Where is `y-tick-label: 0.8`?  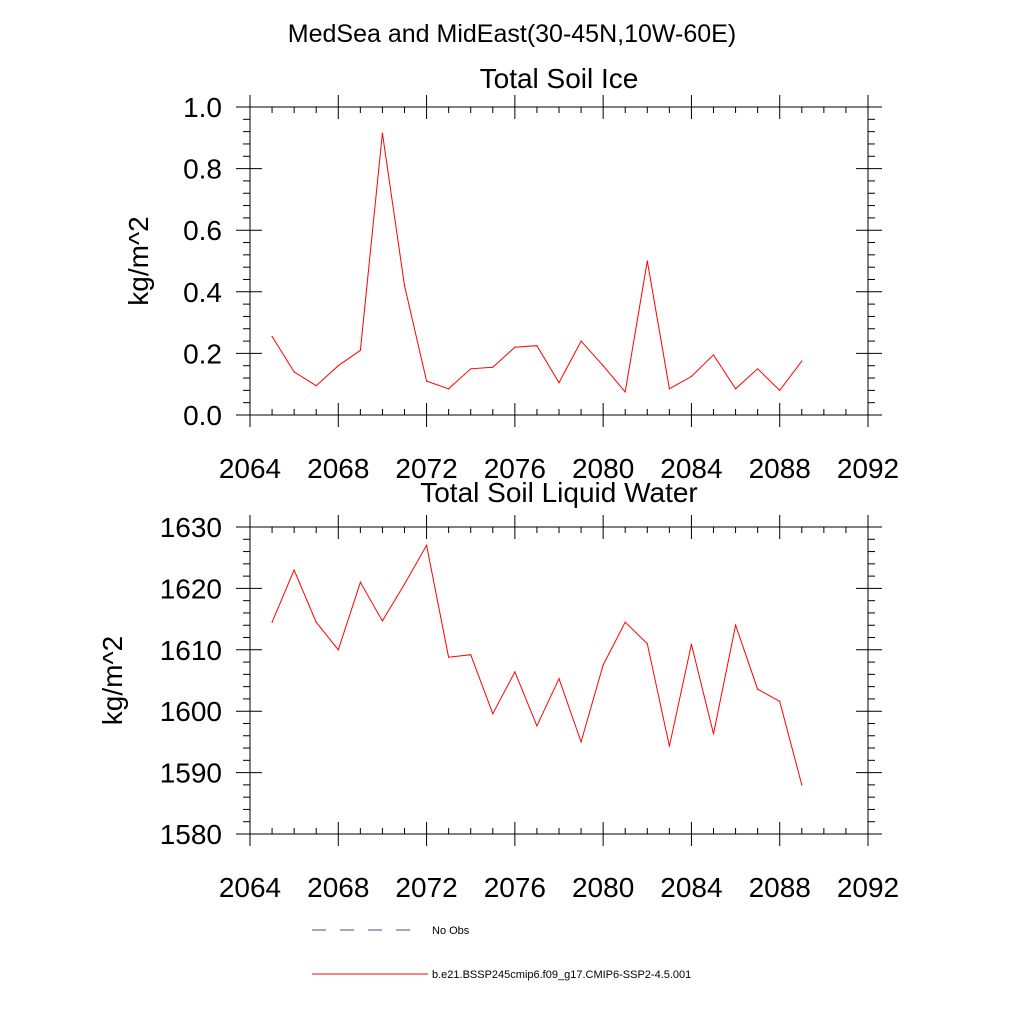 y-tick-label: 0.8 is located at coordinates (202, 169).